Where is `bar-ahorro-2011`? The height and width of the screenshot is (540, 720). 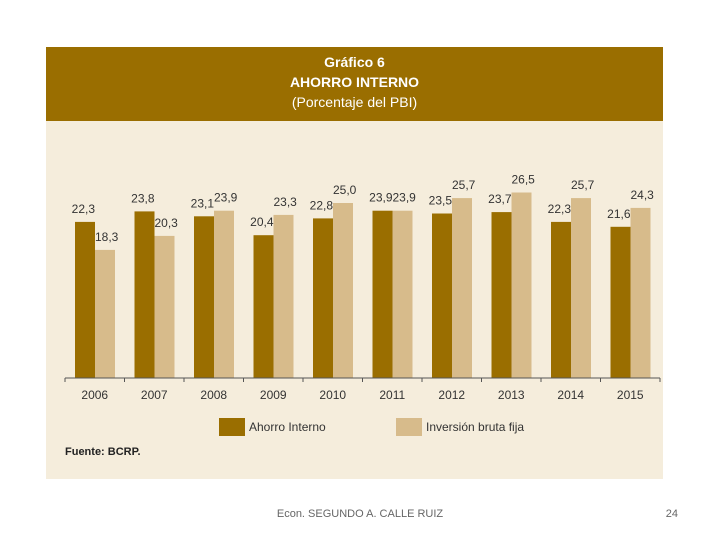
bar-ahorro-2011 is located at coordinates (382, 294).